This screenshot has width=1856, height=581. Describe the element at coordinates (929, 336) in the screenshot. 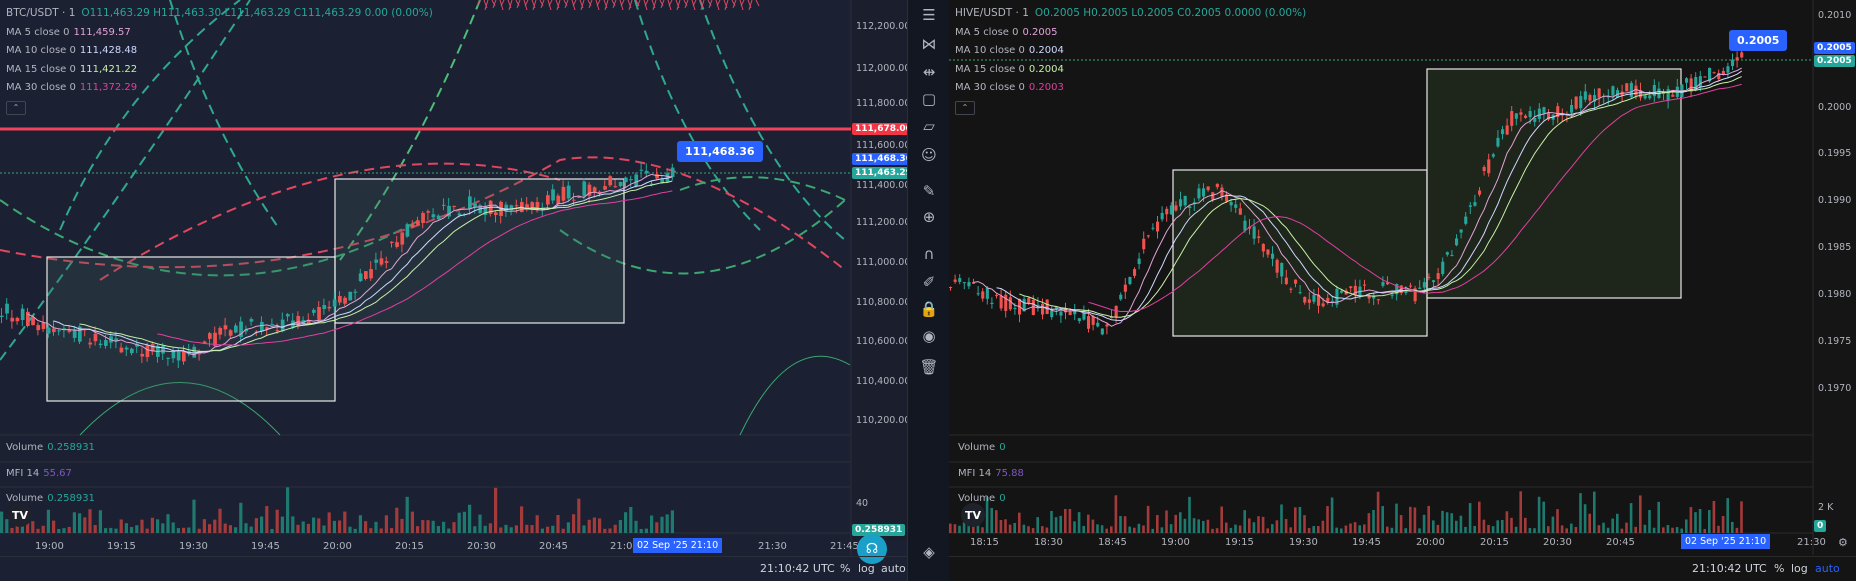

I see `eye-icon: ◉` at that location.